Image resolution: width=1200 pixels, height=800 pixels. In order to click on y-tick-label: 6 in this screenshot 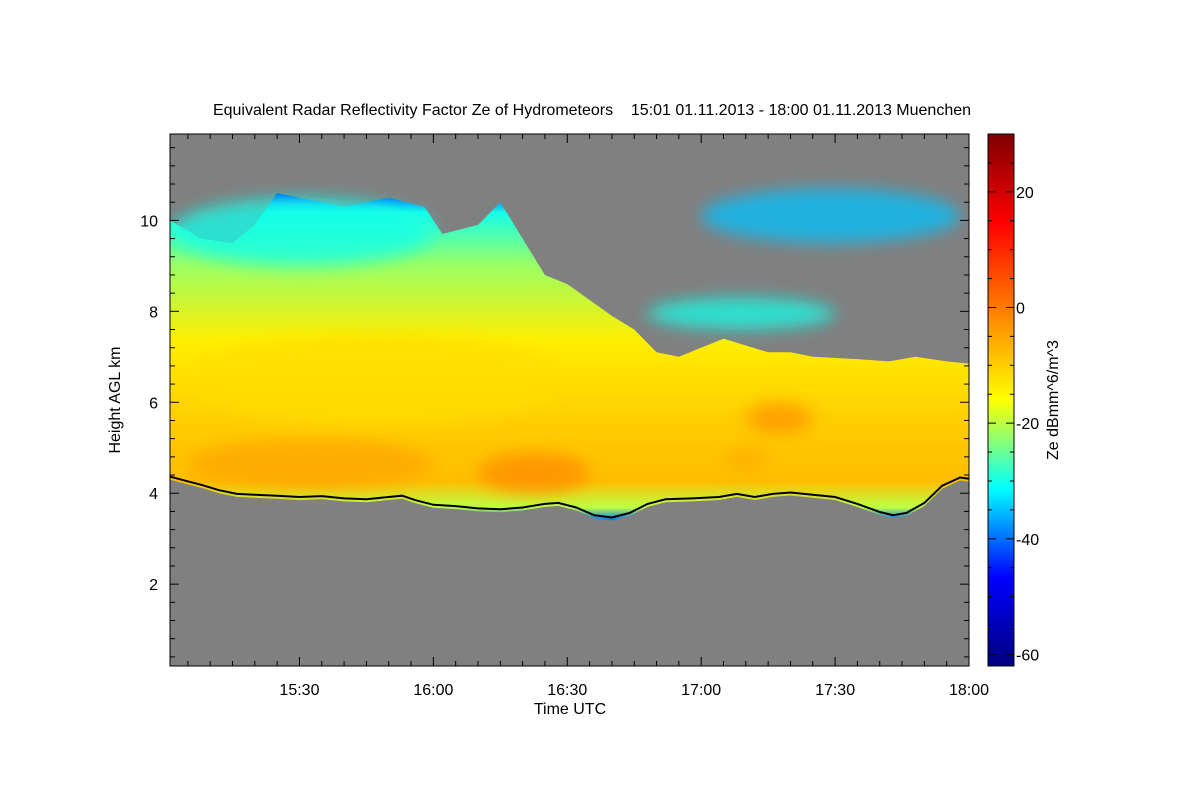, I will do `click(153, 403)`.